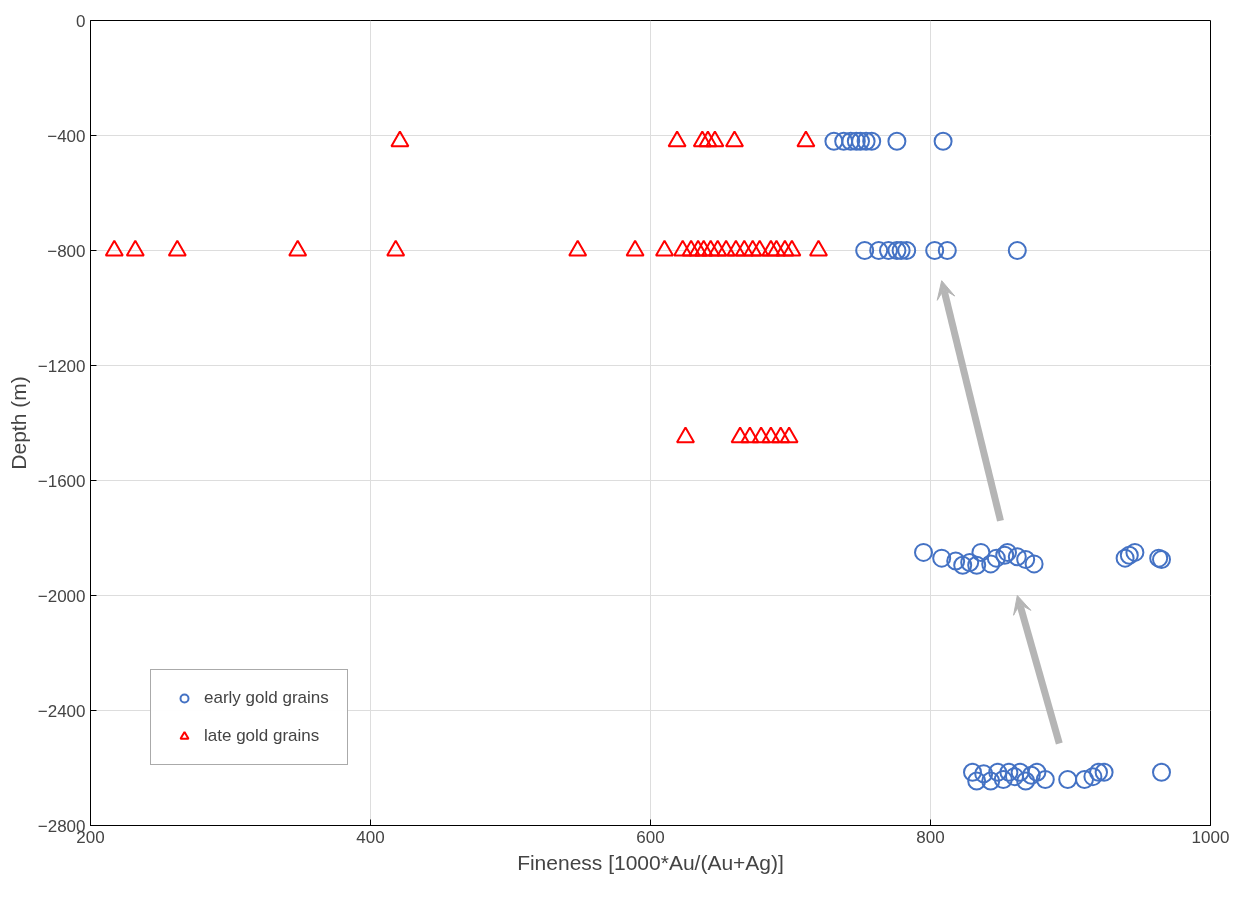 This screenshot has width=1241, height=917. Describe the element at coordinates (61, 366) in the screenshot. I see `y-tick-label: −1200` at that location.